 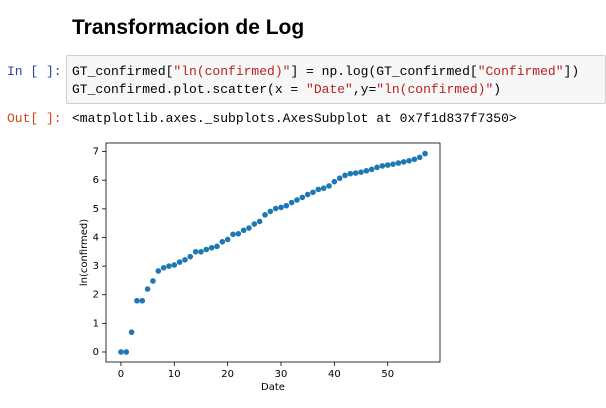 What do you see at coordinates (497, 89) in the screenshot?
I see `code-token: )` at bounding box center [497, 89].